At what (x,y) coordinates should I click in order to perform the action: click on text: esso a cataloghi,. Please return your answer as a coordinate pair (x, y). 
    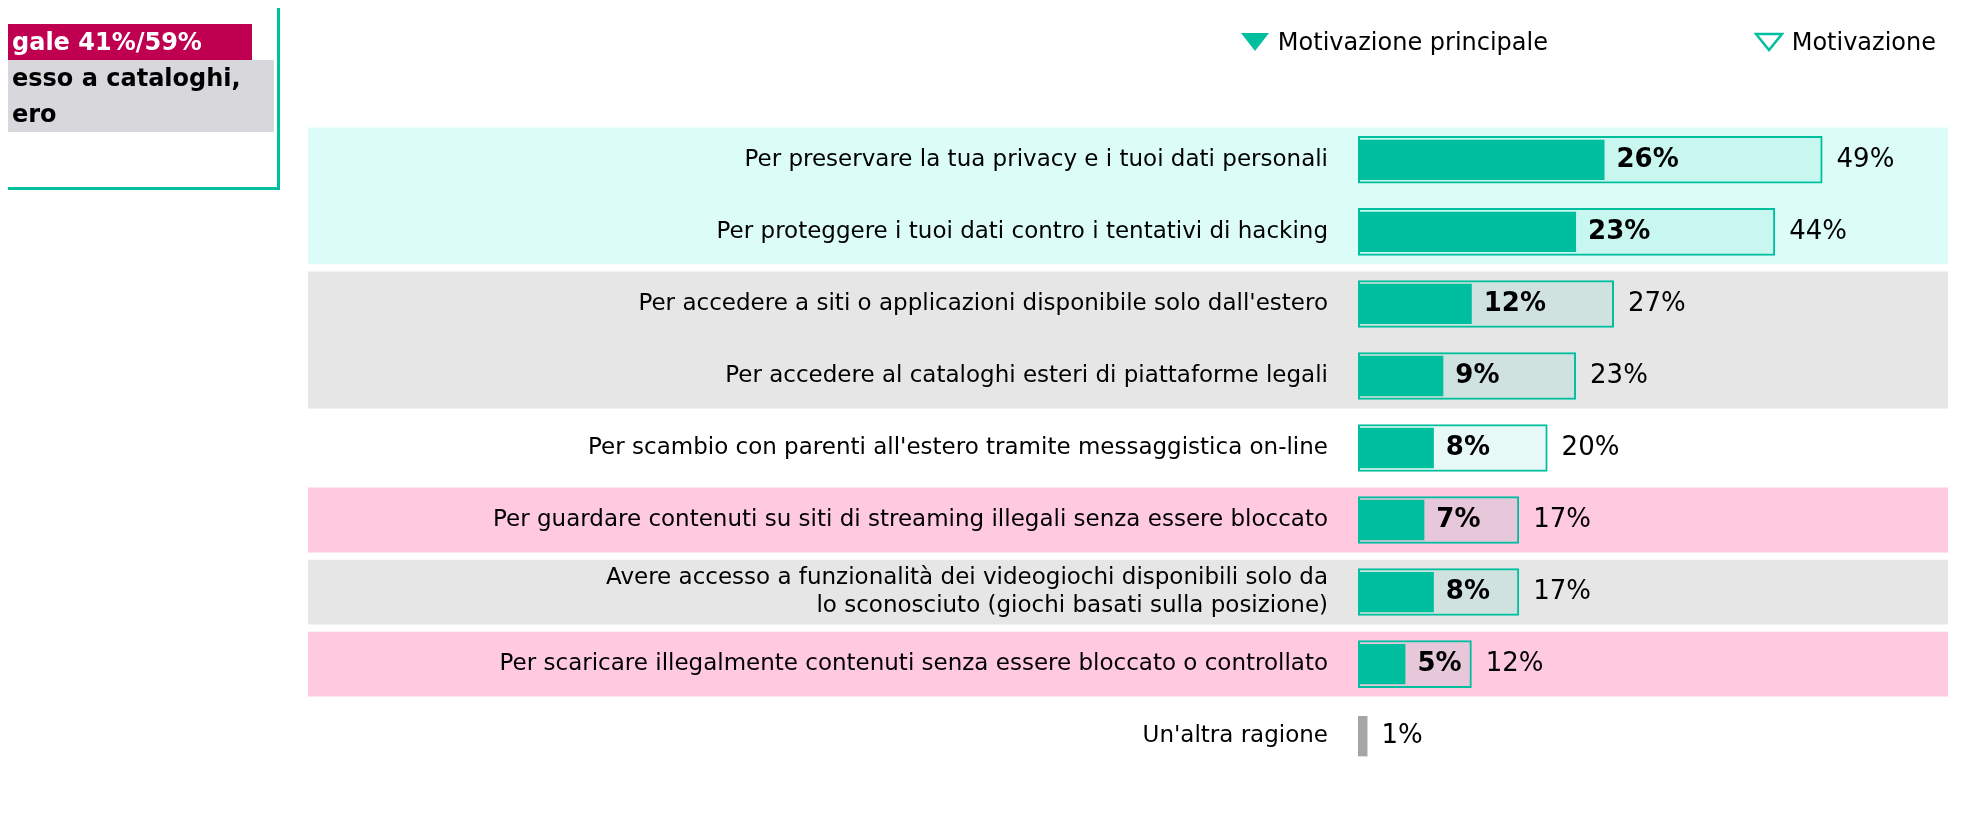
    Looking at the image, I should click on (141, 78).